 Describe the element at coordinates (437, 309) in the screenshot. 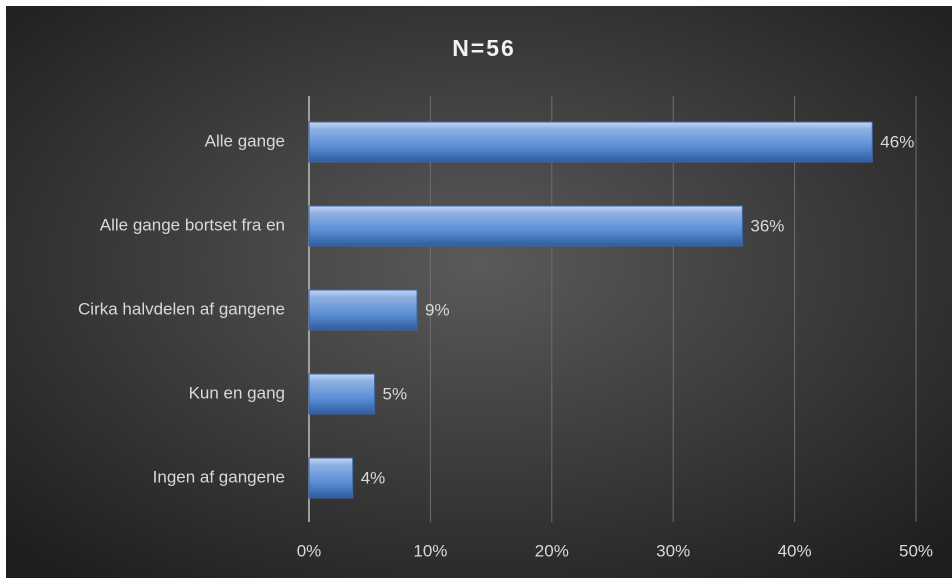

I see `value-label: 9%` at that location.